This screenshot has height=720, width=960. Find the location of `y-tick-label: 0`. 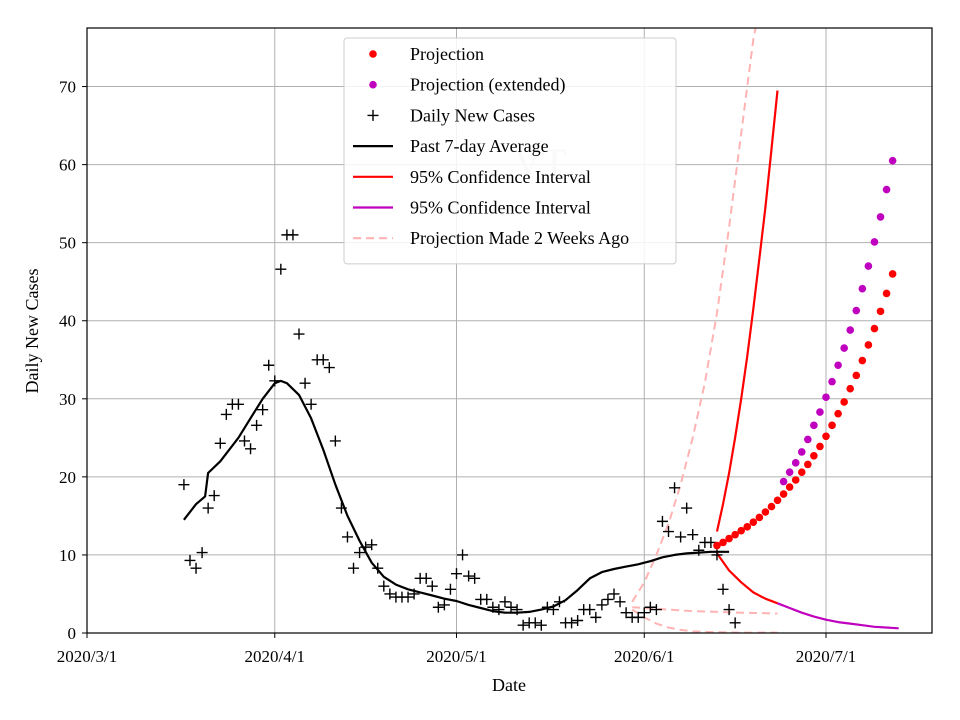

y-tick-label: 0 is located at coordinates (72, 633).